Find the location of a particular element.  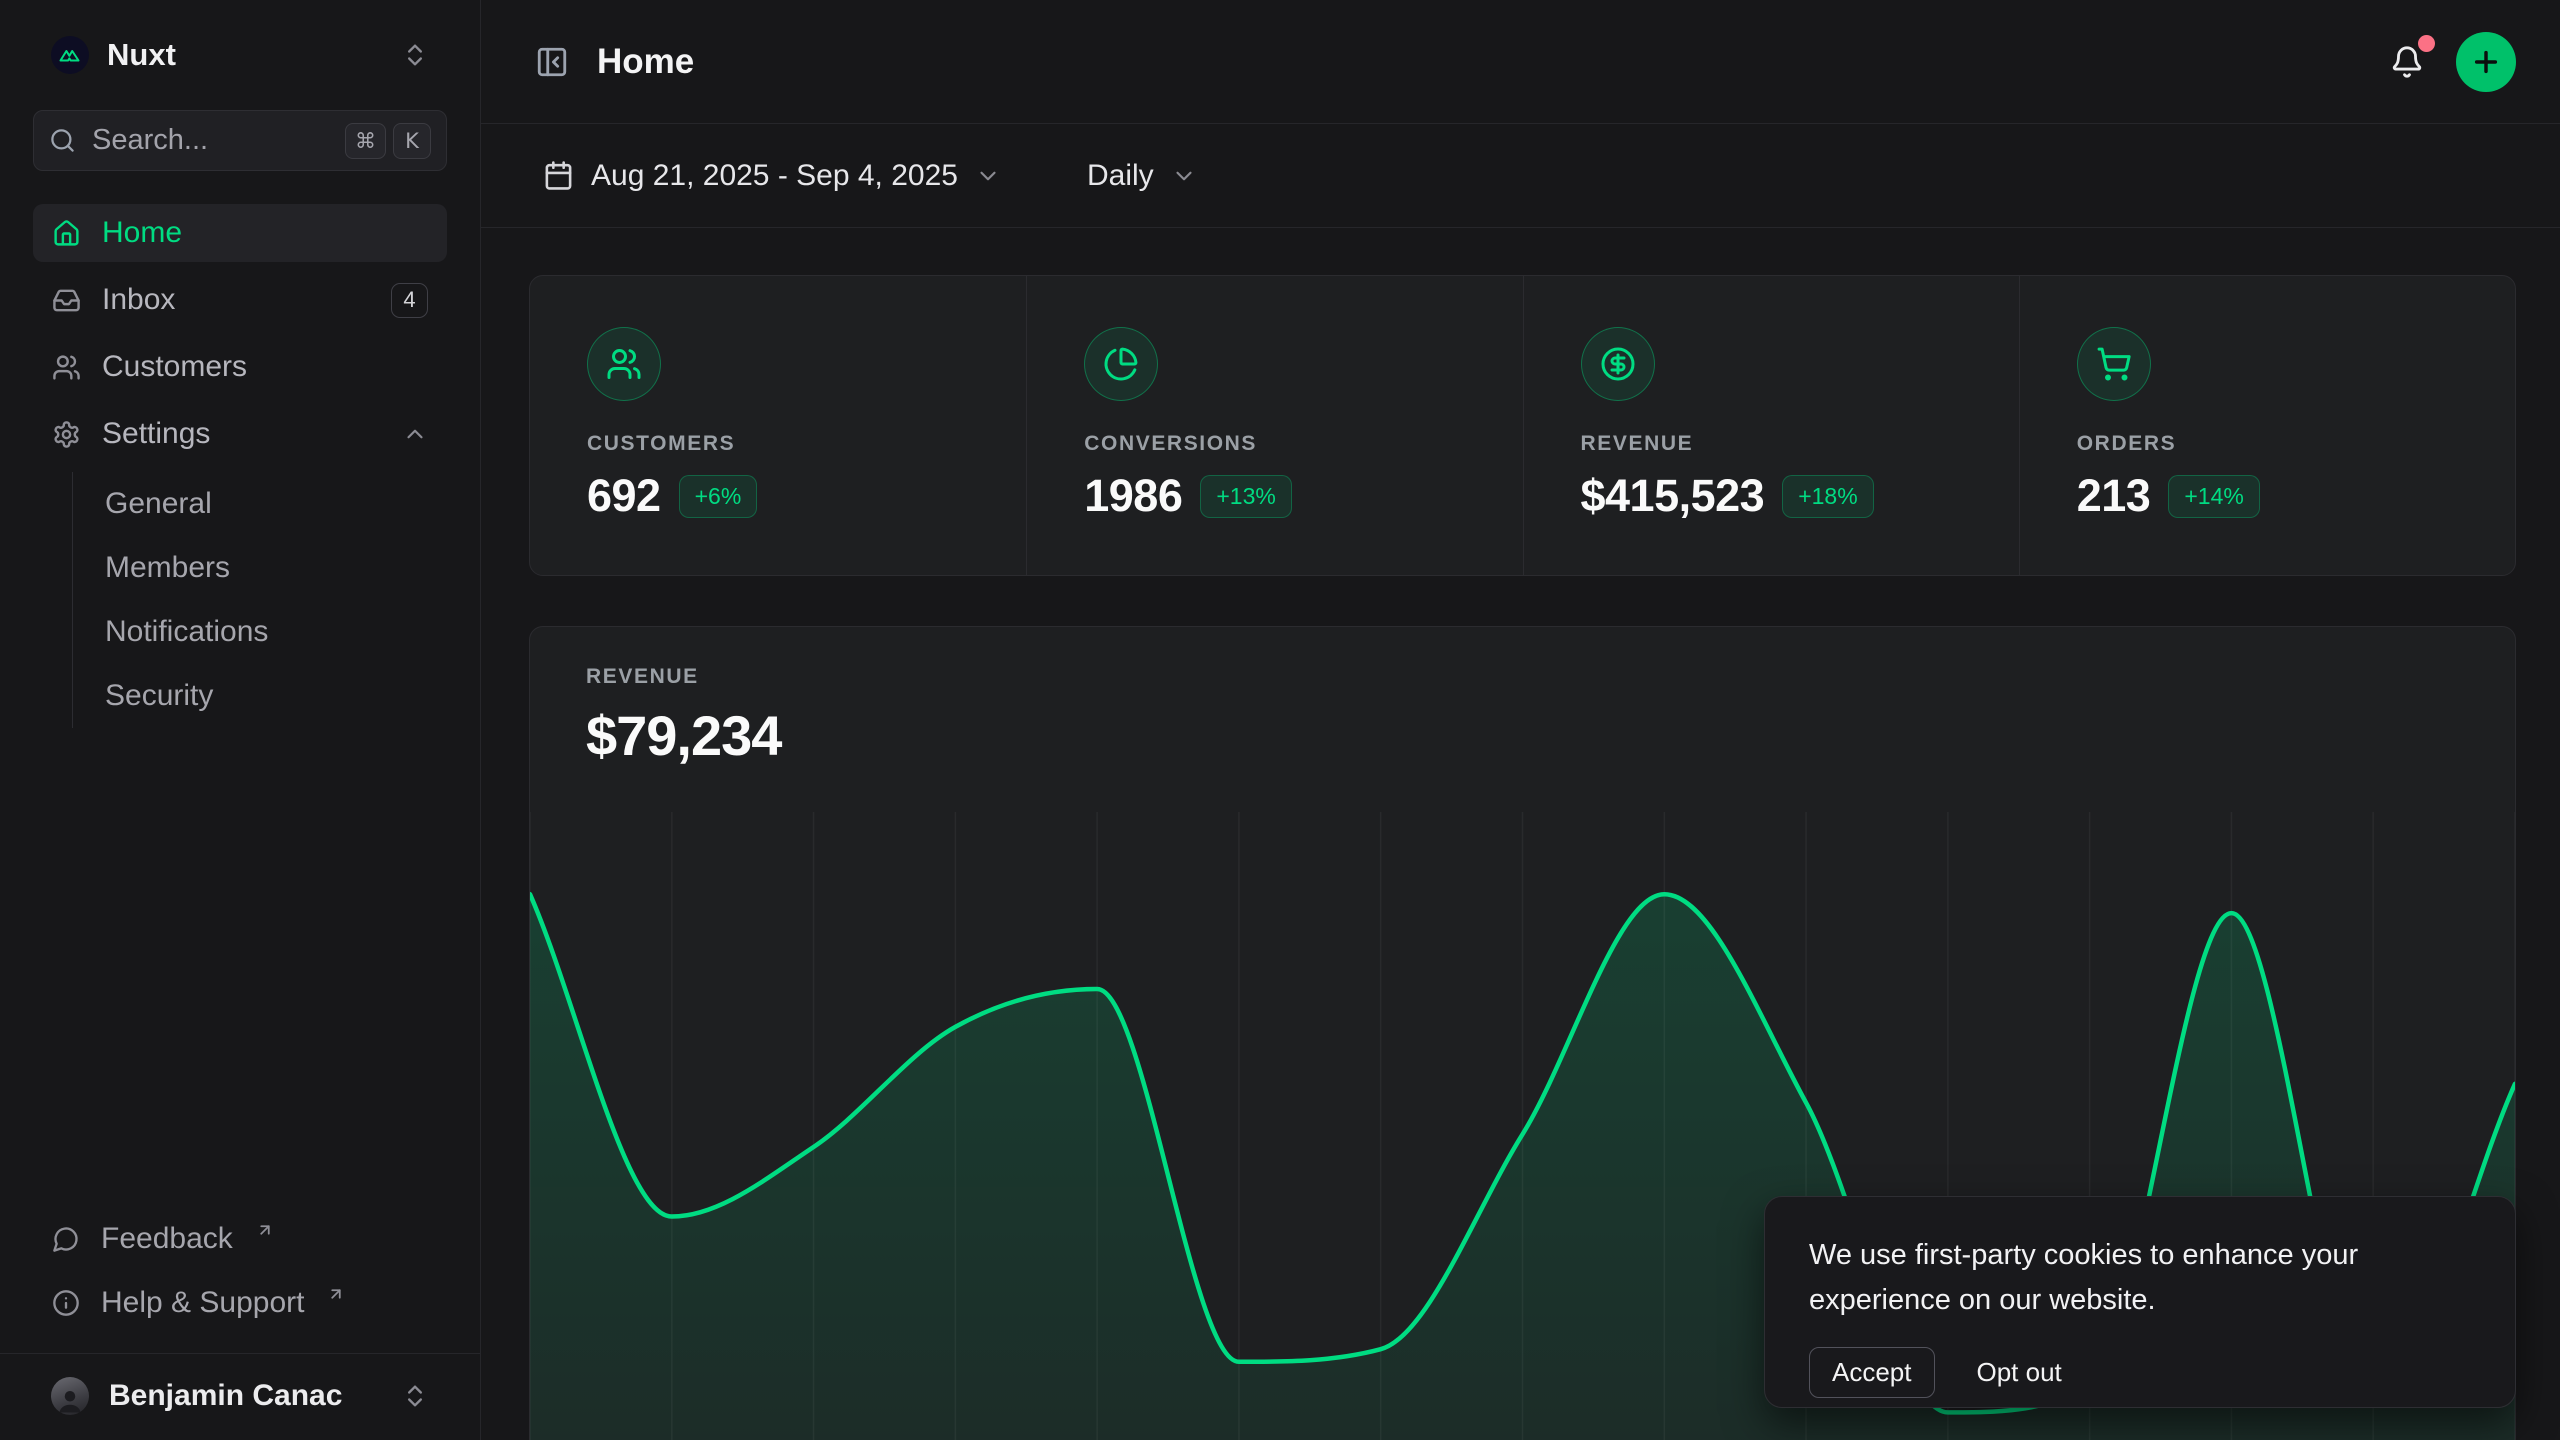

stat-value: $415,523 is located at coordinates (1672, 495).